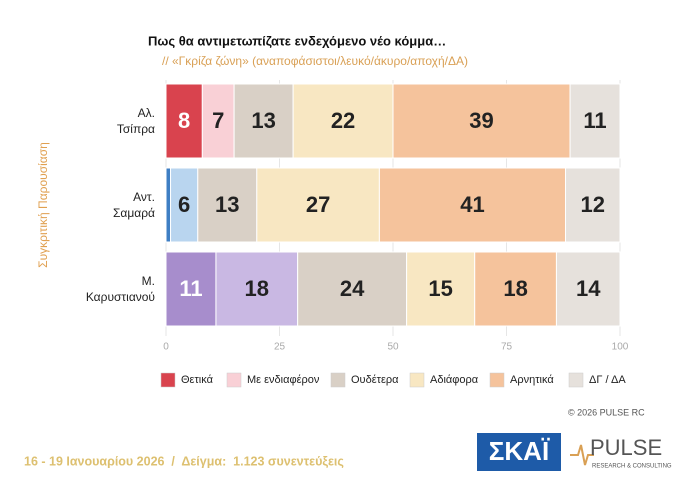  Describe the element at coordinates (43, 205) in the screenshot. I see `y-axis-label: Συγκριτική Παρουσίαση` at that location.